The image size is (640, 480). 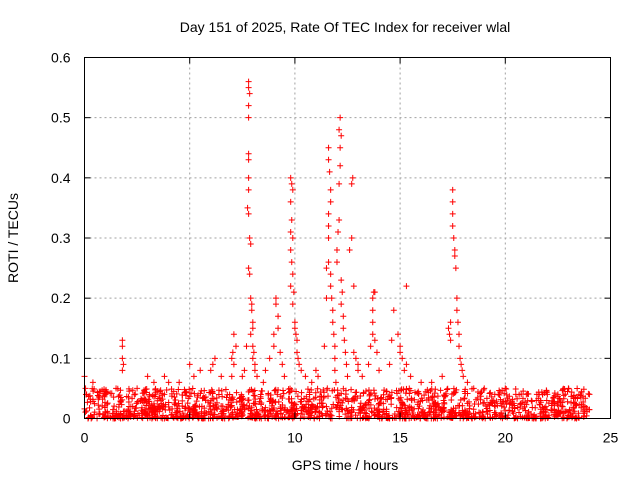 What do you see at coordinates (61, 298) in the screenshot?
I see `y-tick-label: 0.2` at bounding box center [61, 298].